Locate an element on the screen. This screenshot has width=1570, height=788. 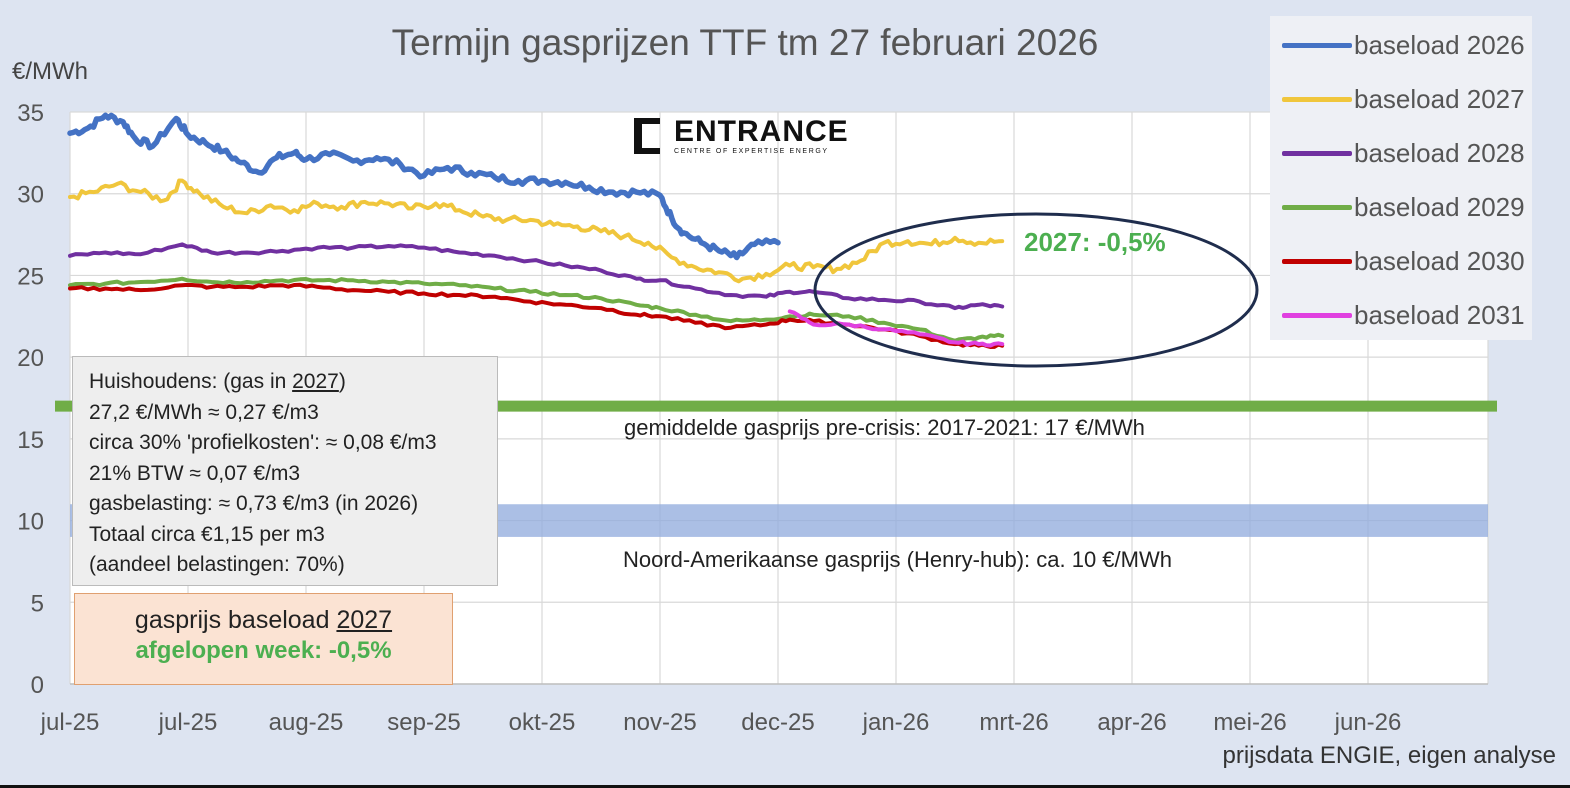
legend-label: baseload 2026 is located at coordinates (1439, 44).